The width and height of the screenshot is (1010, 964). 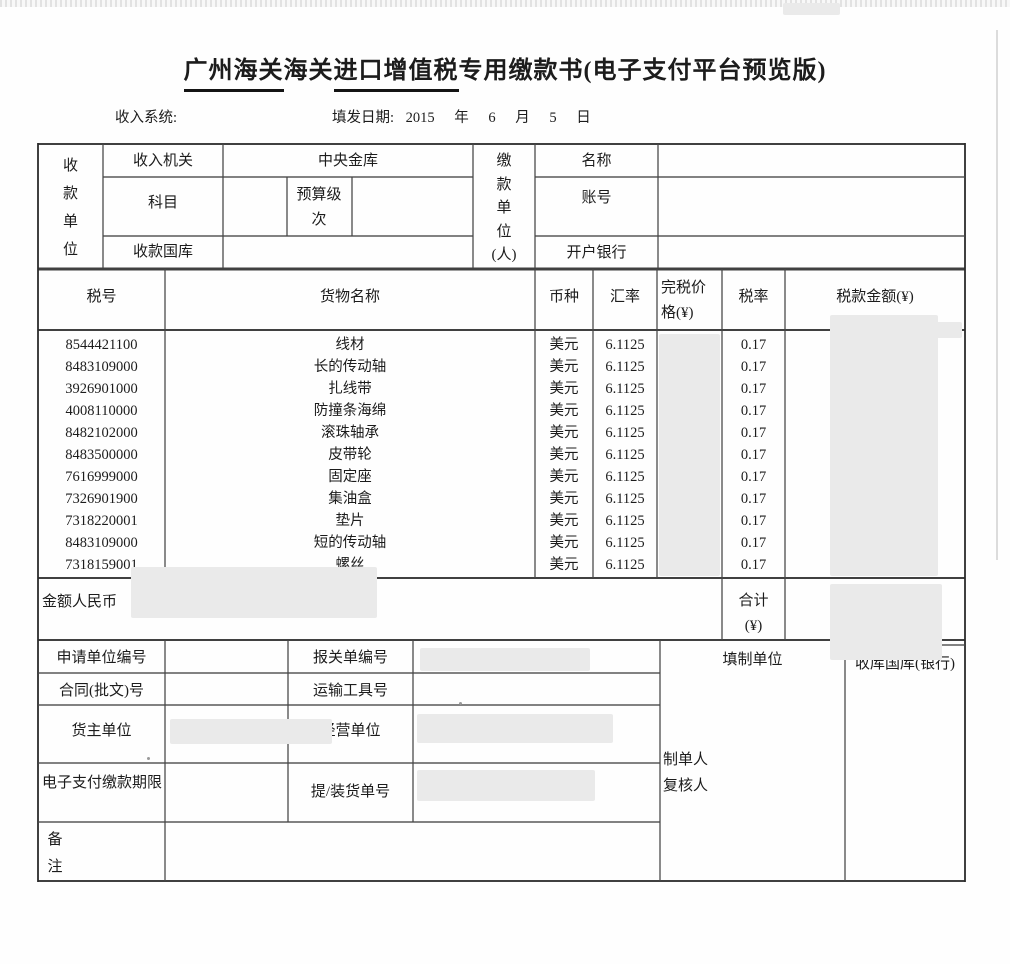 I want to click on tax-type: 进口增值税, so click(x=396, y=75).